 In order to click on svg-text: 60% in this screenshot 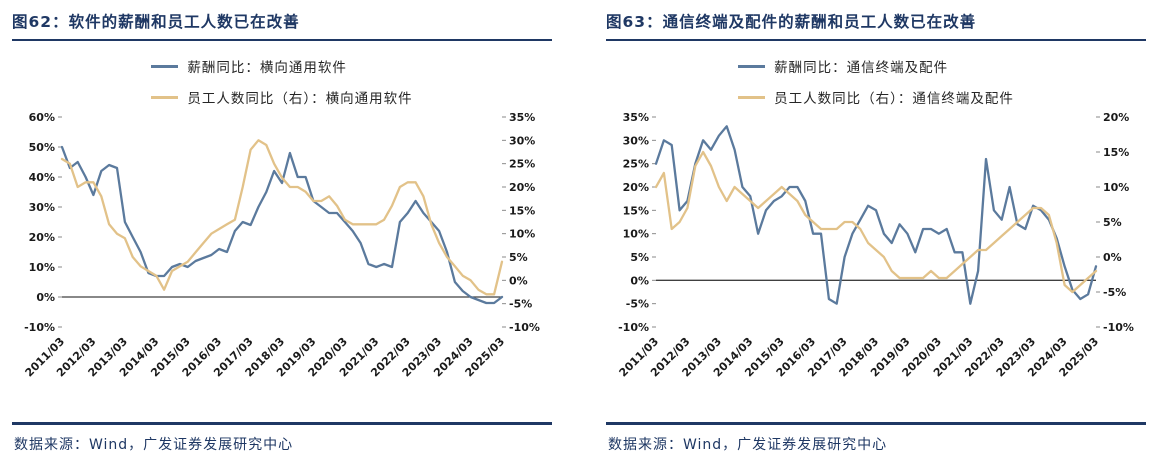, I will do `click(42, 117)`.